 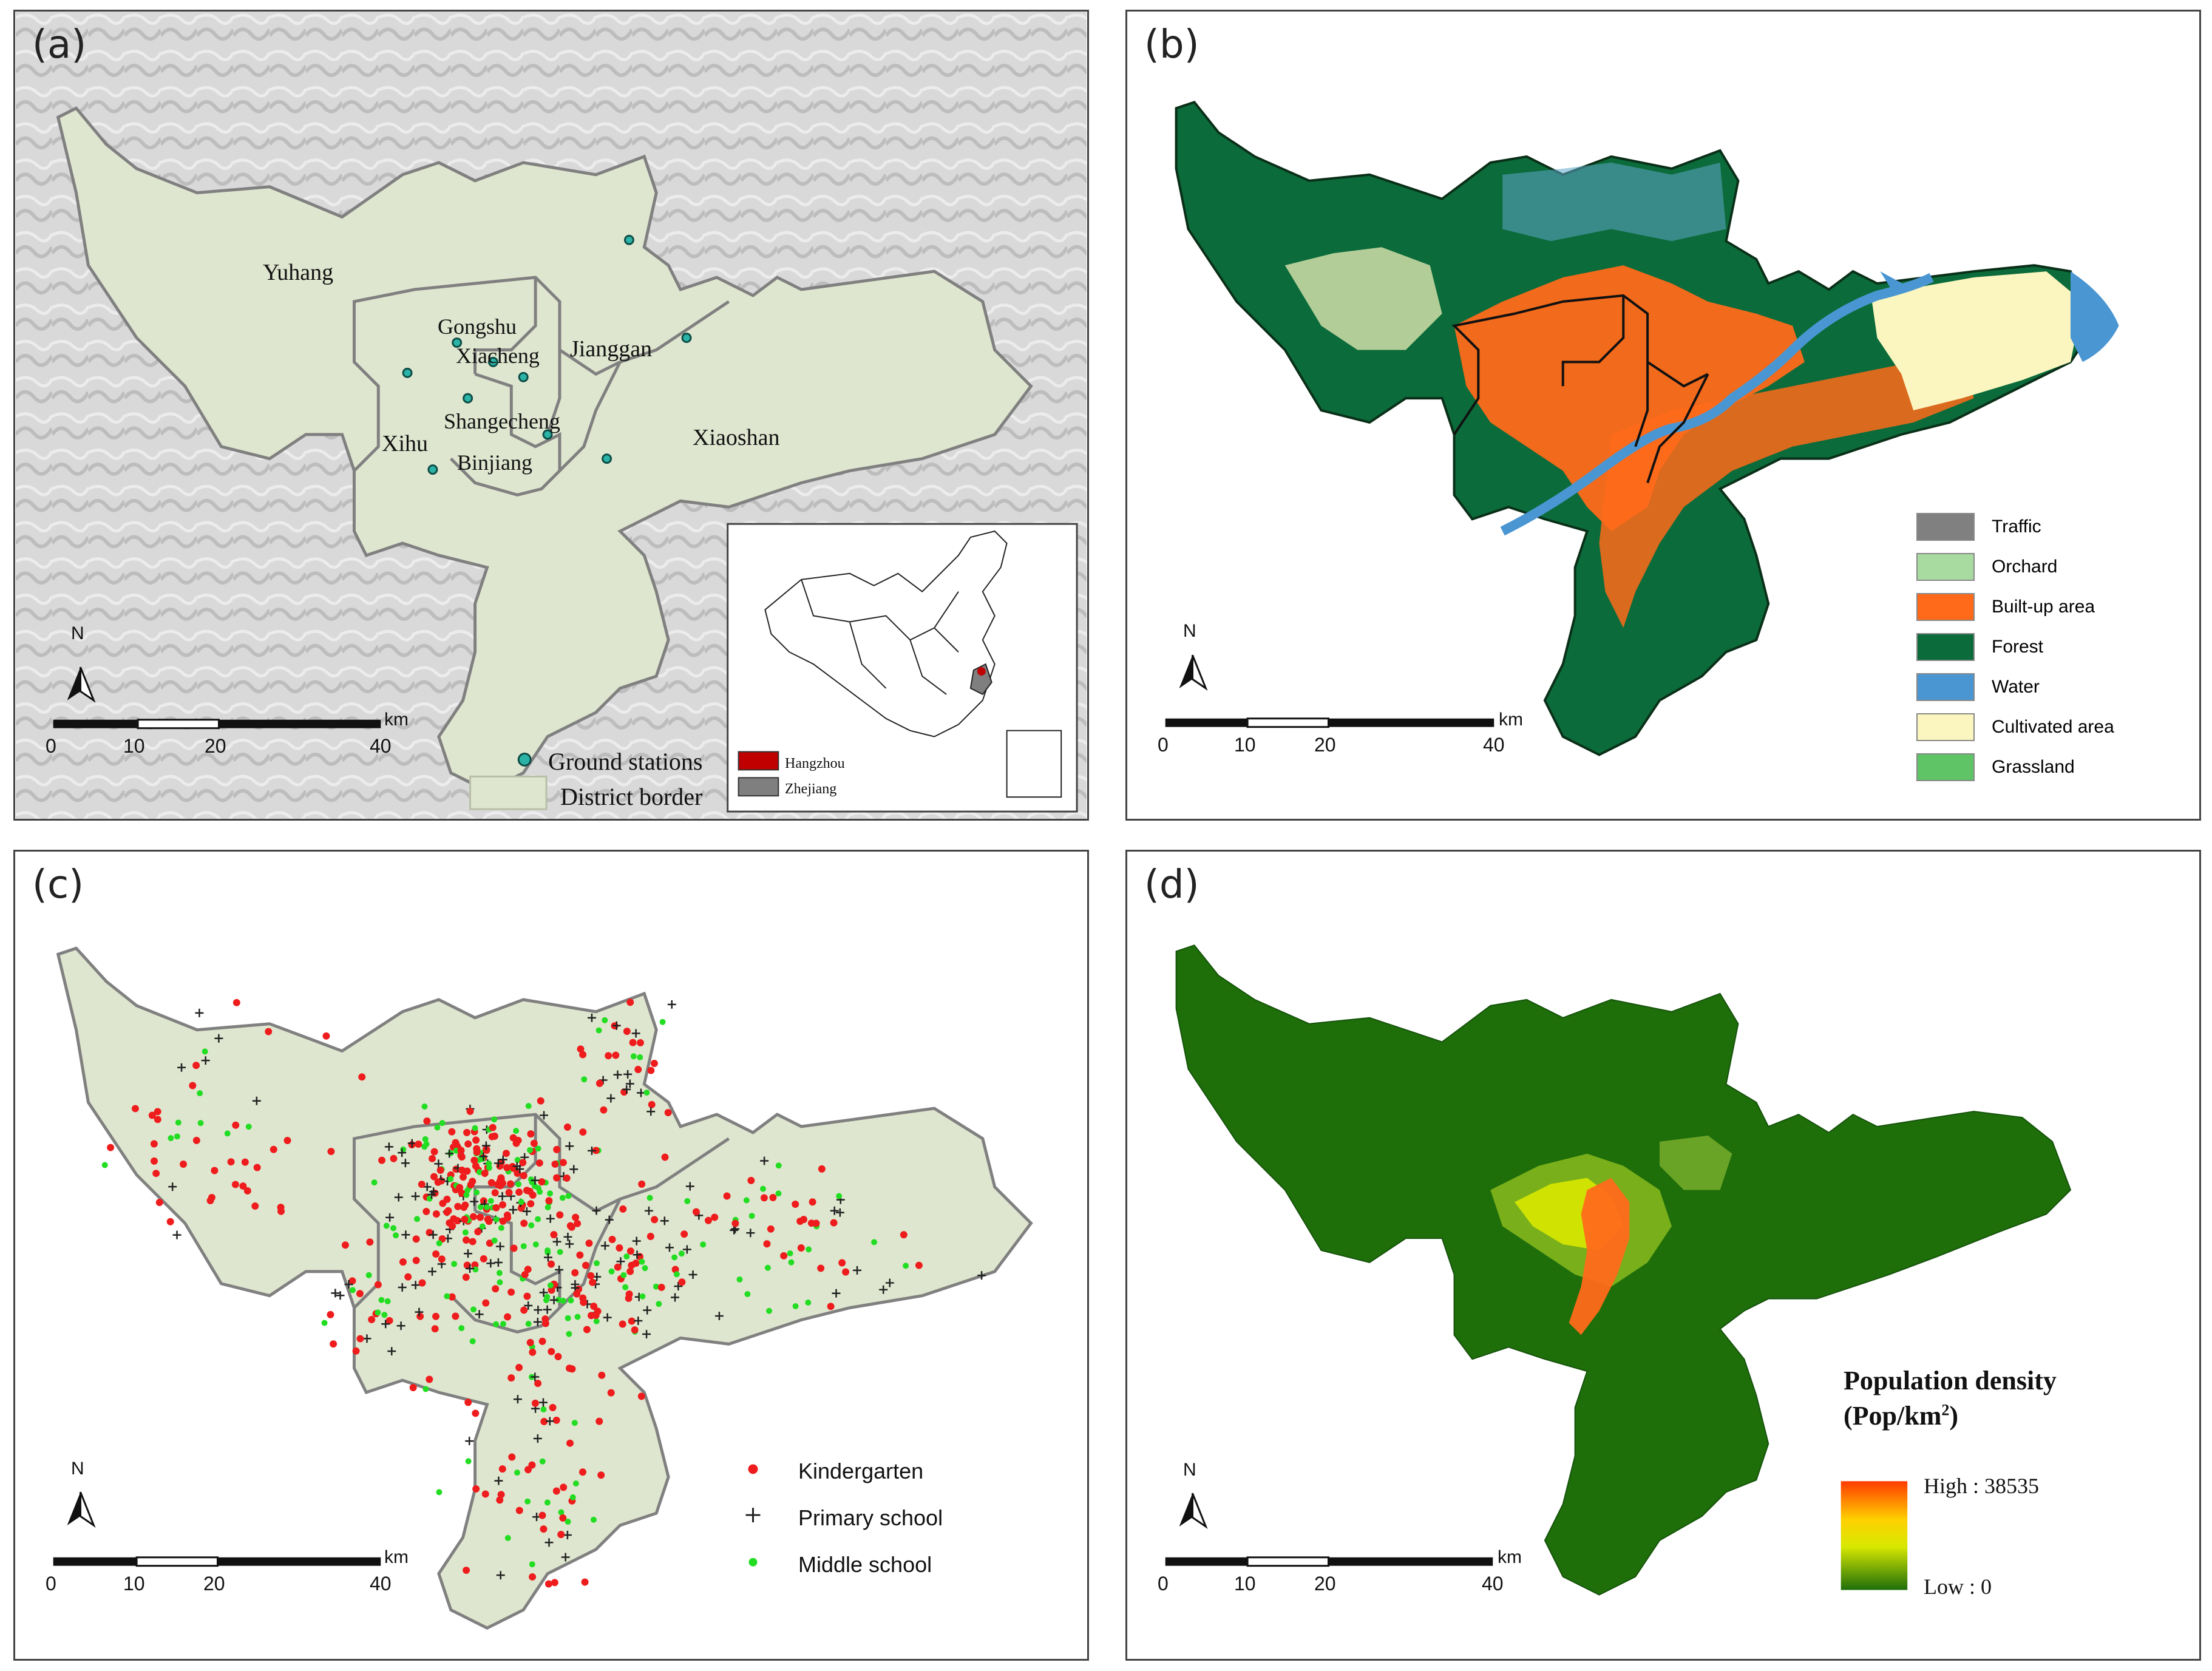 I want to click on legend-primary-label: Primary school, so click(x=870, y=1517).